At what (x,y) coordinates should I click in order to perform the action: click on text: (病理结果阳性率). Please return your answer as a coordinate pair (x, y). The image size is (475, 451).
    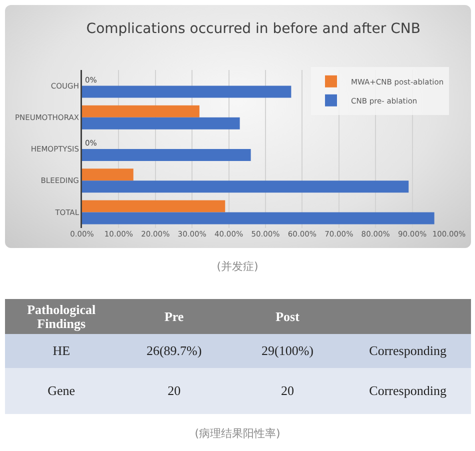
    Looking at the image, I should click on (238, 433).